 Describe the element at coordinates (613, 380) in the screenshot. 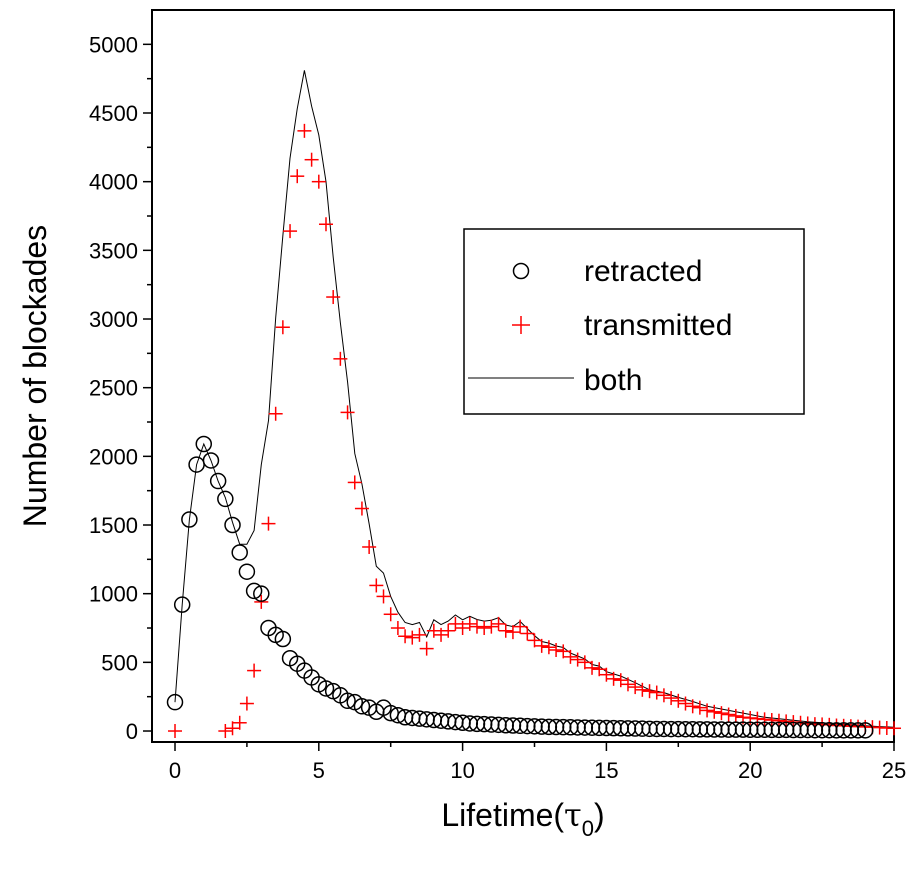

I see `legend-label-both: both` at that location.